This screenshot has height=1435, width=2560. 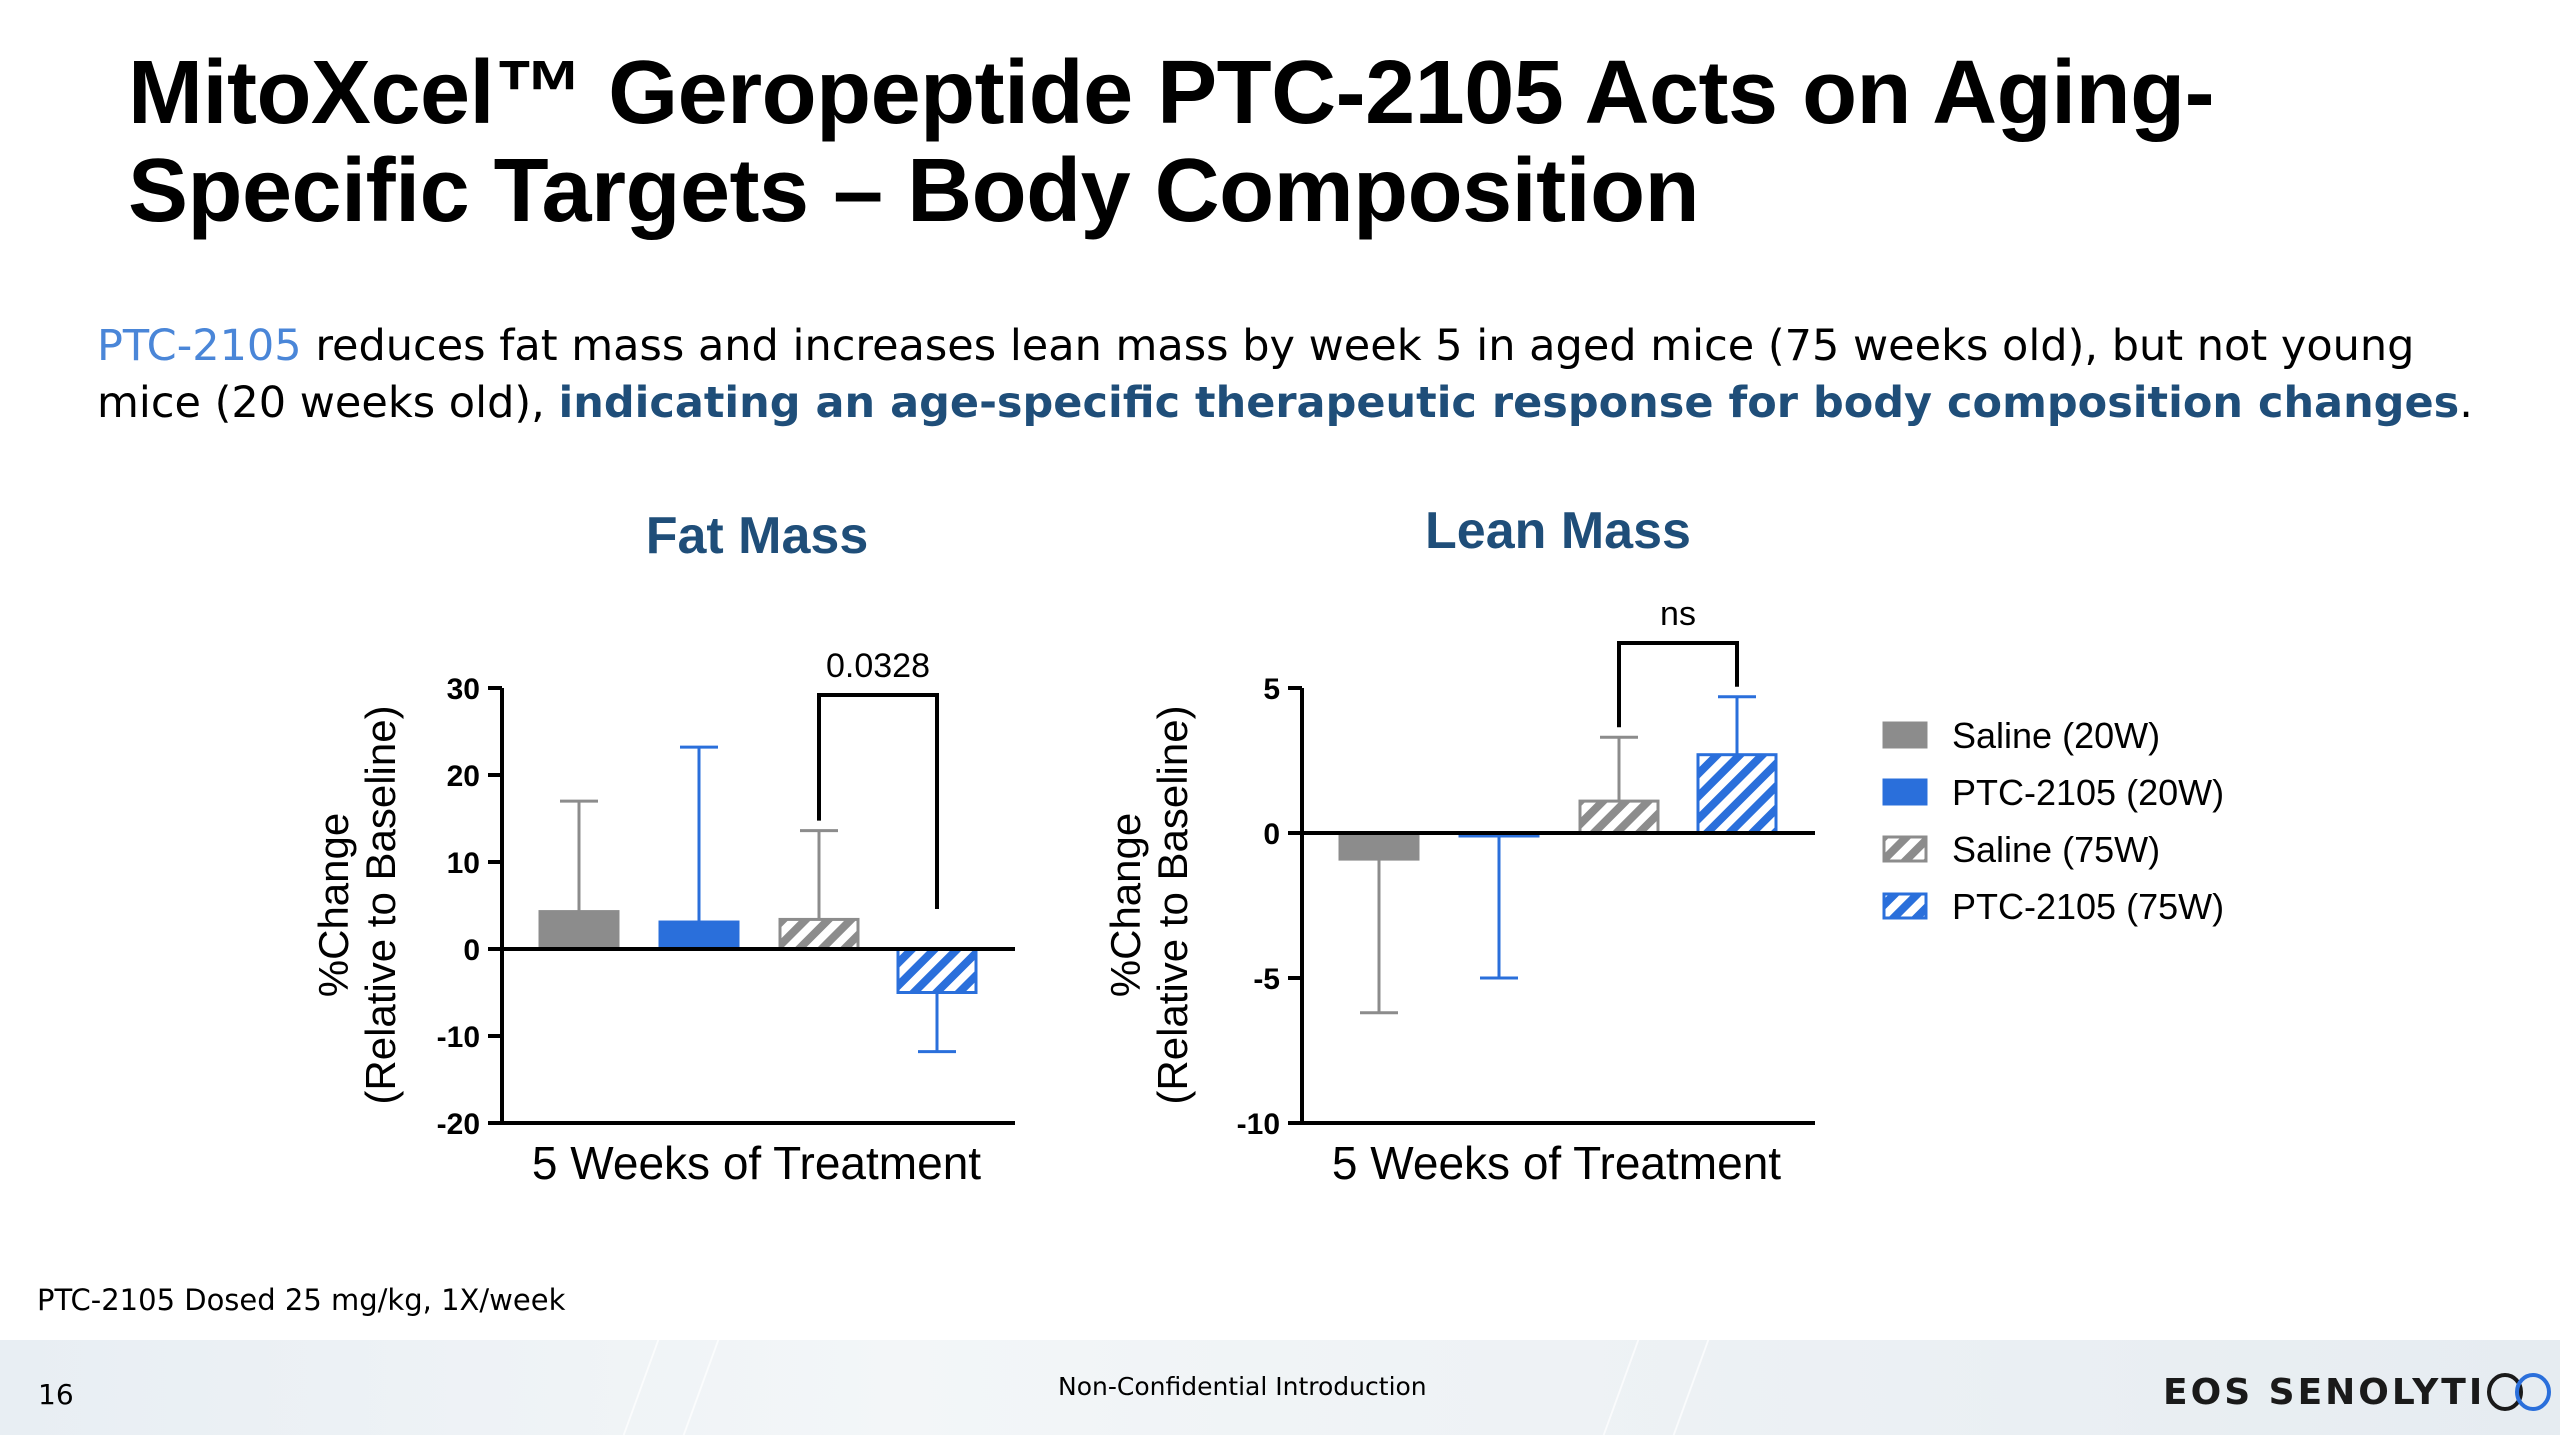 What do you see at coordinates (699, 935) in the screenshot?
I see `bar-ptc-2105-20w-` at bounding box center [699, 935].